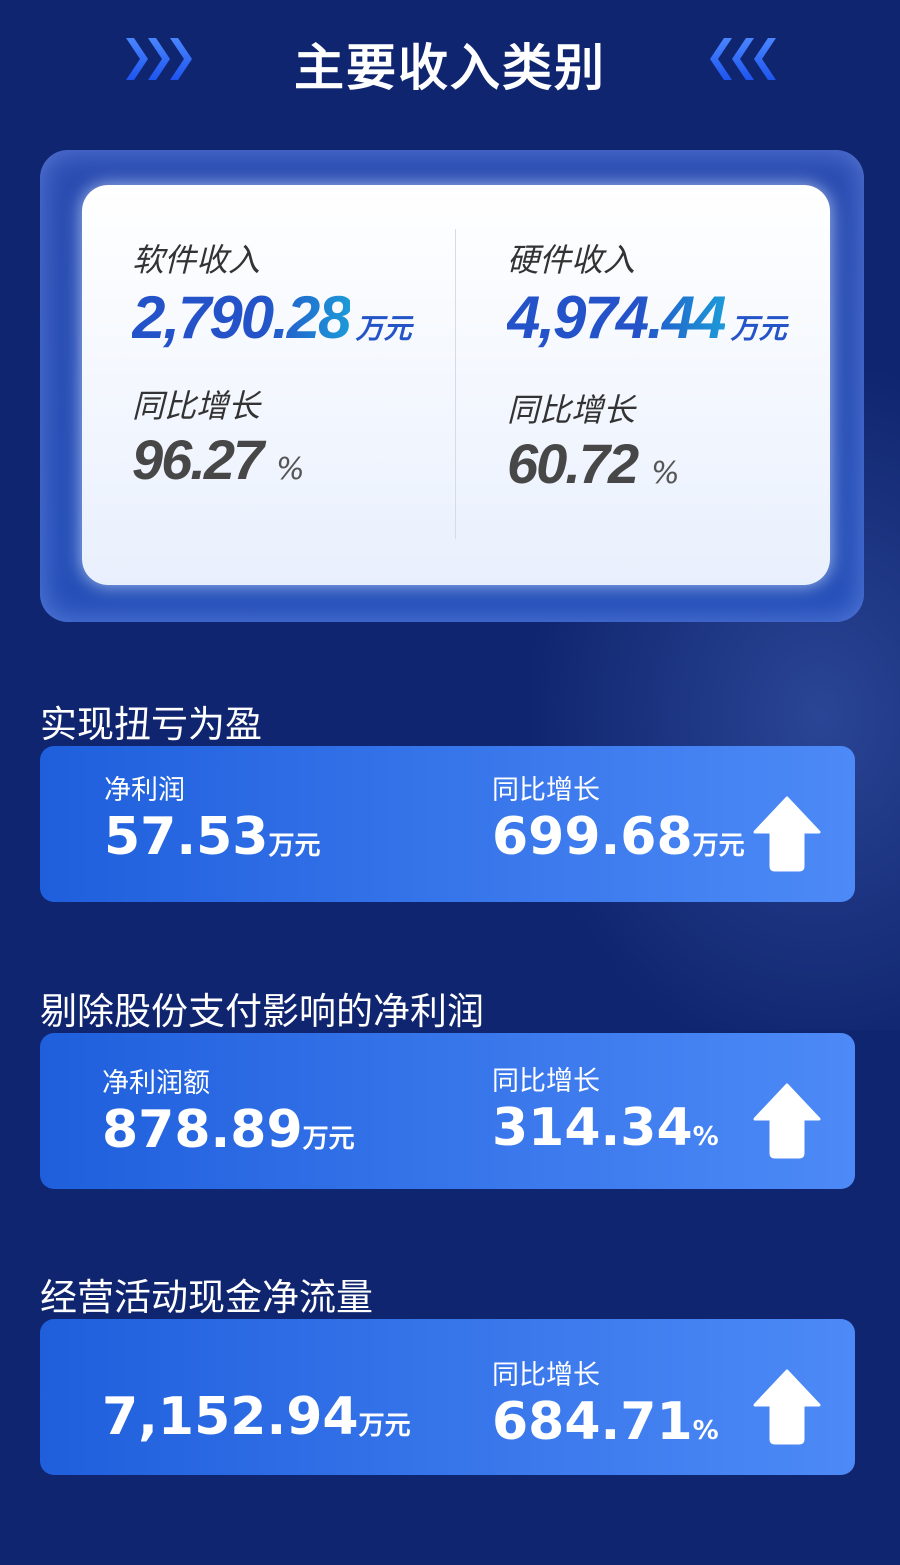  Describe the element at coordinates (592, 1128) in the screenshot. I see `growth-value: 314.34` at that location.